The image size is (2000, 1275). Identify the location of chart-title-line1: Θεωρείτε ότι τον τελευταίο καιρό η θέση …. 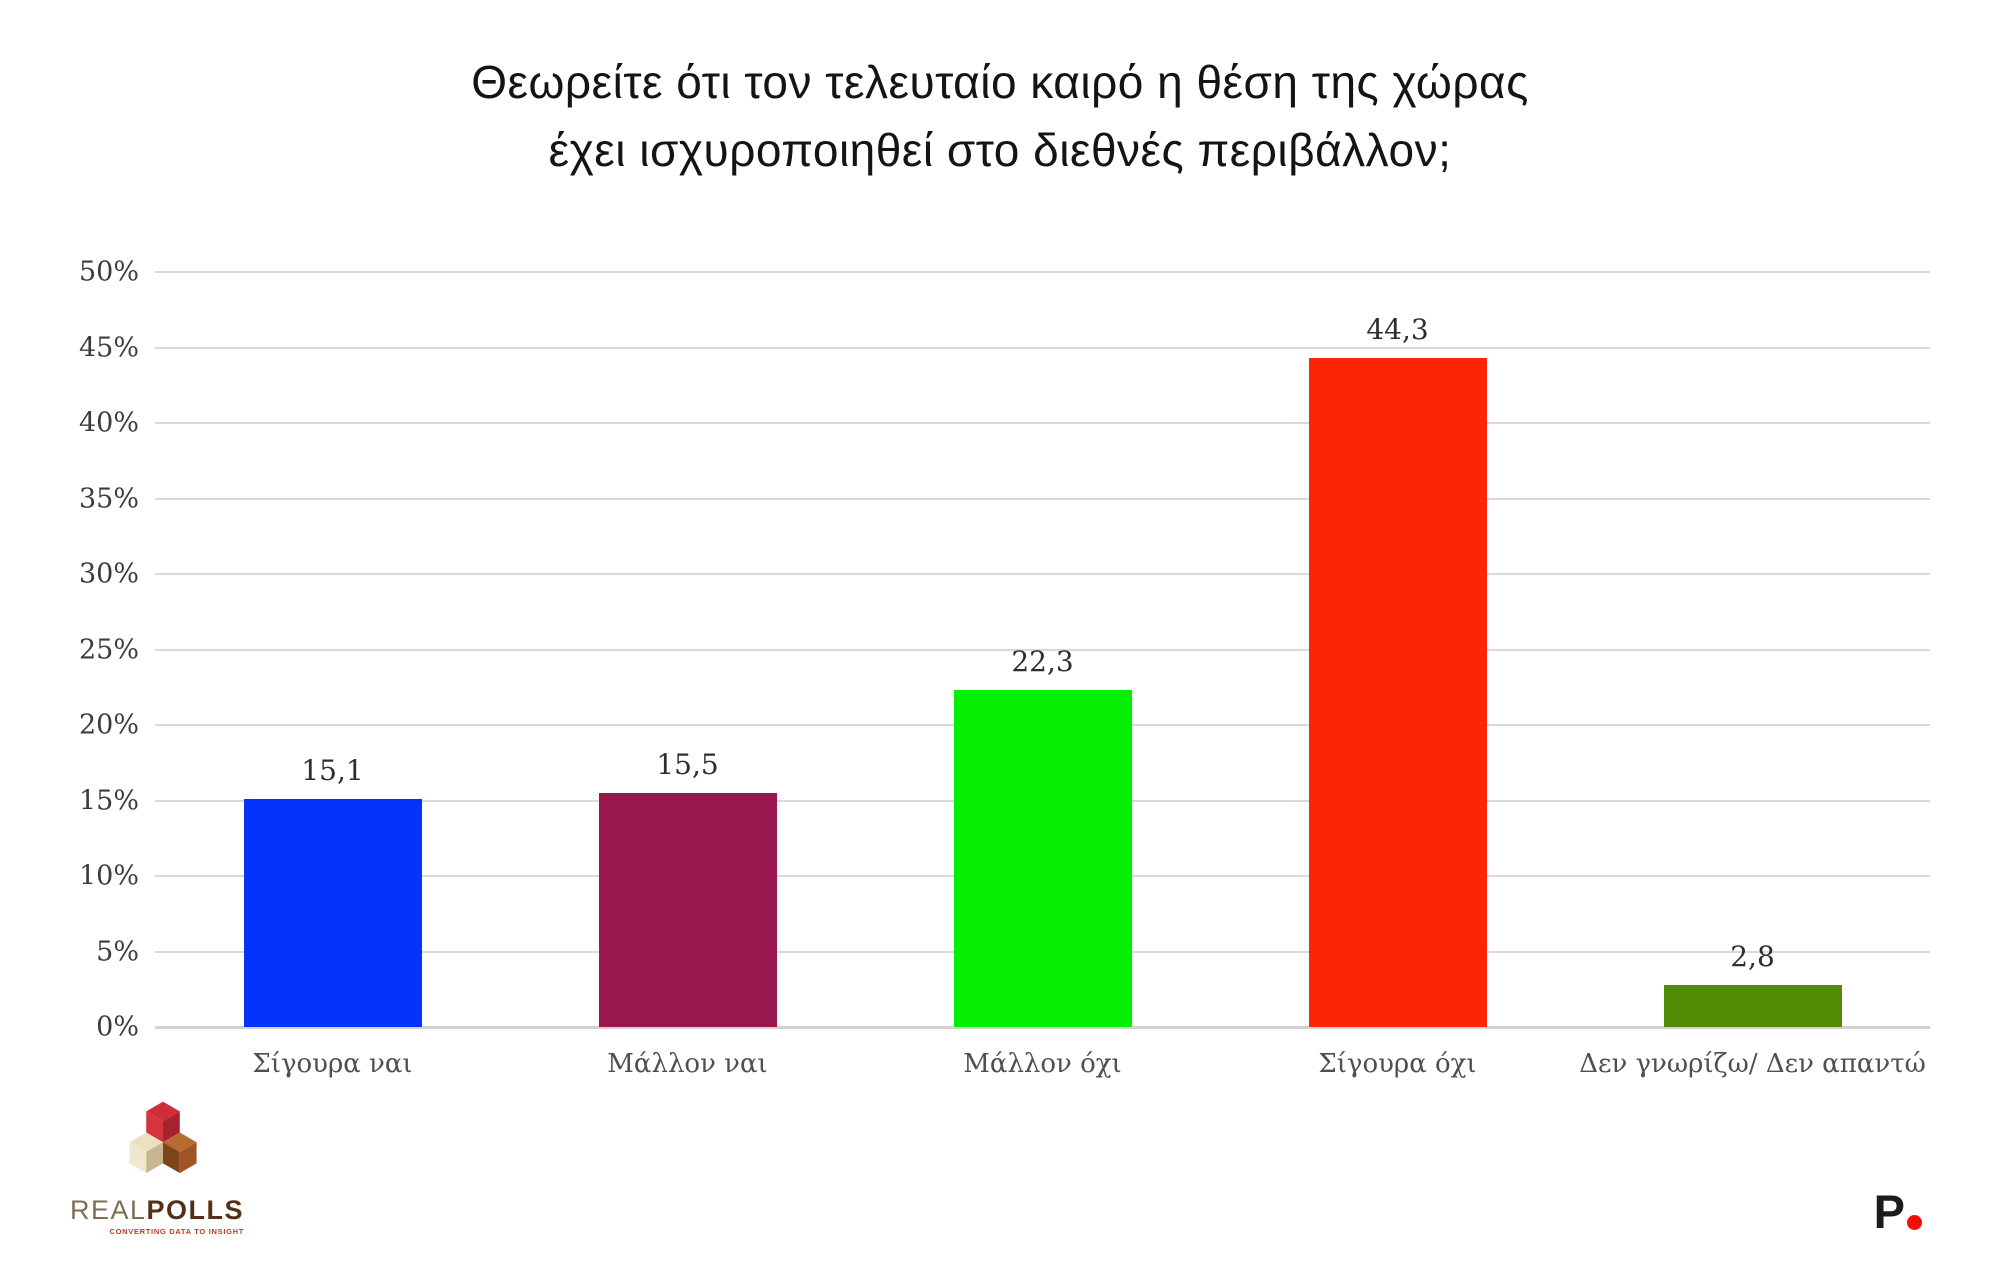
(1000, 82).